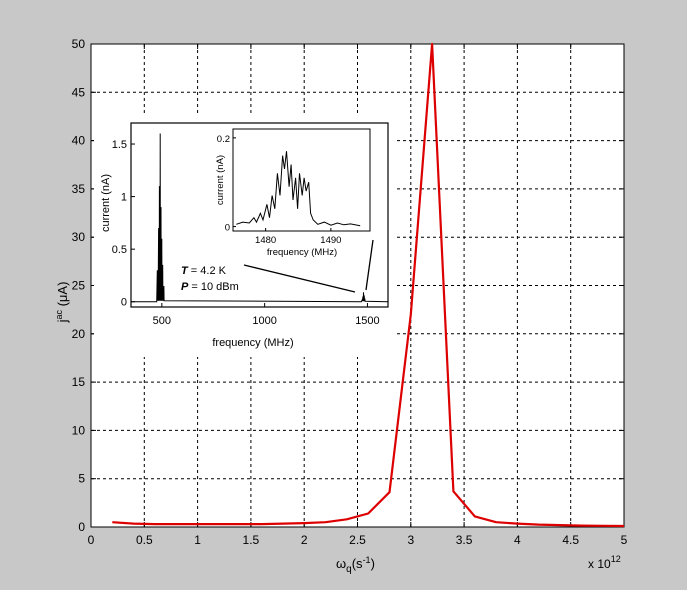  Describe the element at coordinates (204, 271) in the screenshot. I see `inset-annotation-temperature: T = 4.2 K` at that location.